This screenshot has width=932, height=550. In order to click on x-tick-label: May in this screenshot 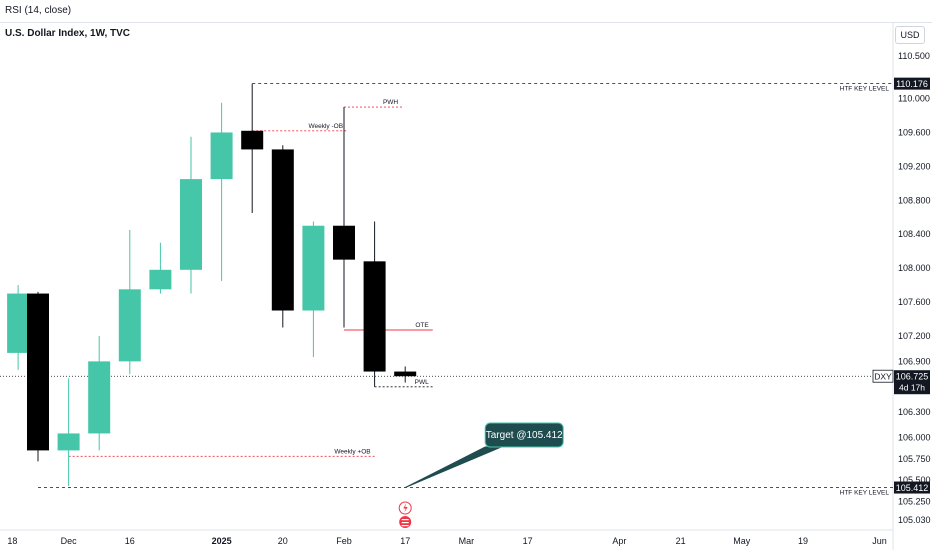, I will do `click(742, 541)`.